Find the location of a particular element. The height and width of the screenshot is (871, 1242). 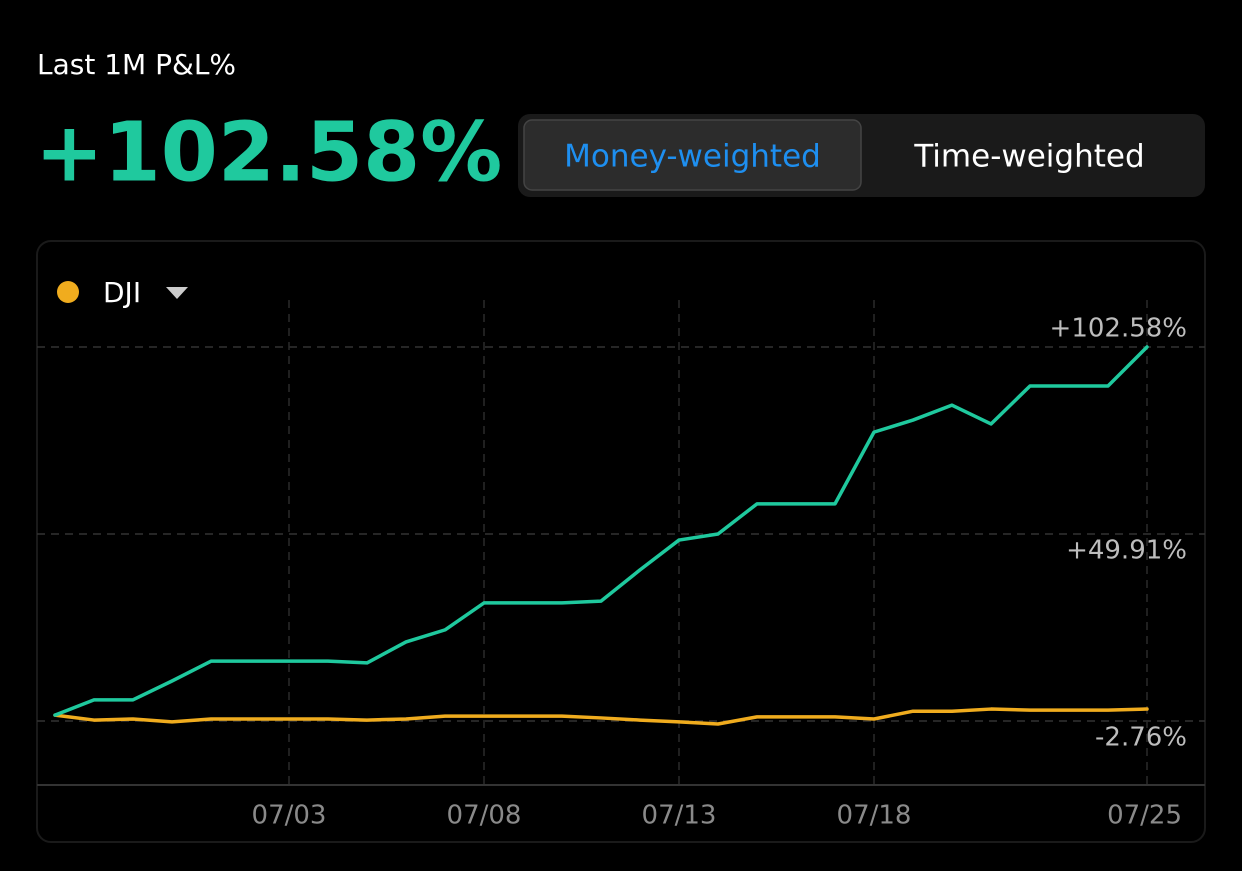

x-tick-label: 07/13 is located at coordinates (679, 816).